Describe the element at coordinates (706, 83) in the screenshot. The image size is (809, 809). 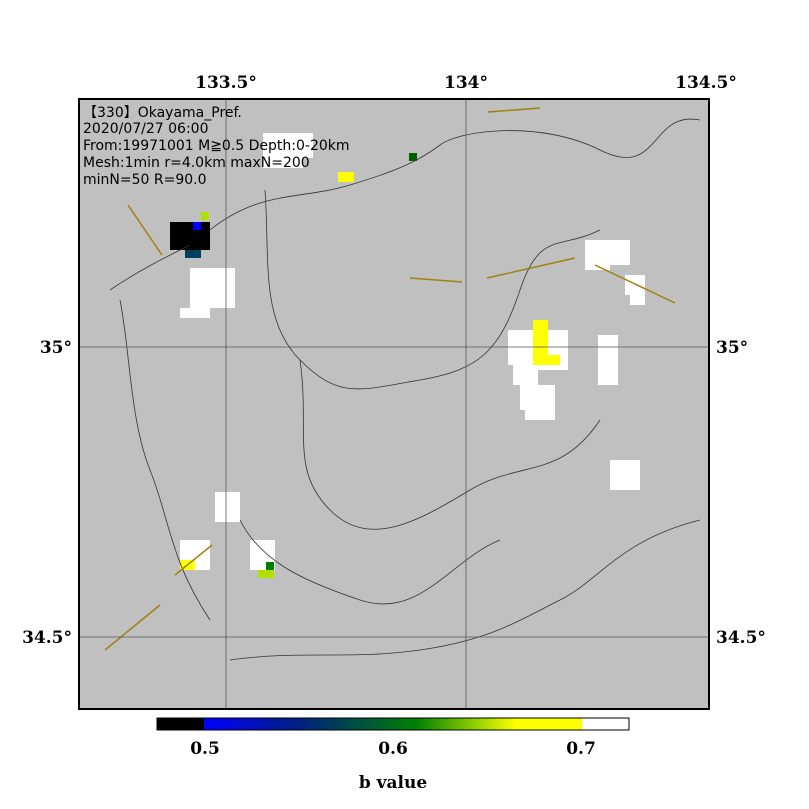
I see `lon-label: 134.5°` at that location.